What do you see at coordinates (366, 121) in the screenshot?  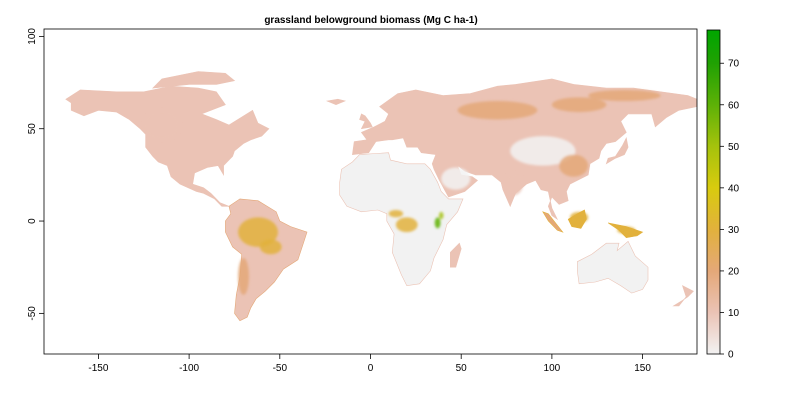 I see `land-great-britain` at bounding box center [366, 121].